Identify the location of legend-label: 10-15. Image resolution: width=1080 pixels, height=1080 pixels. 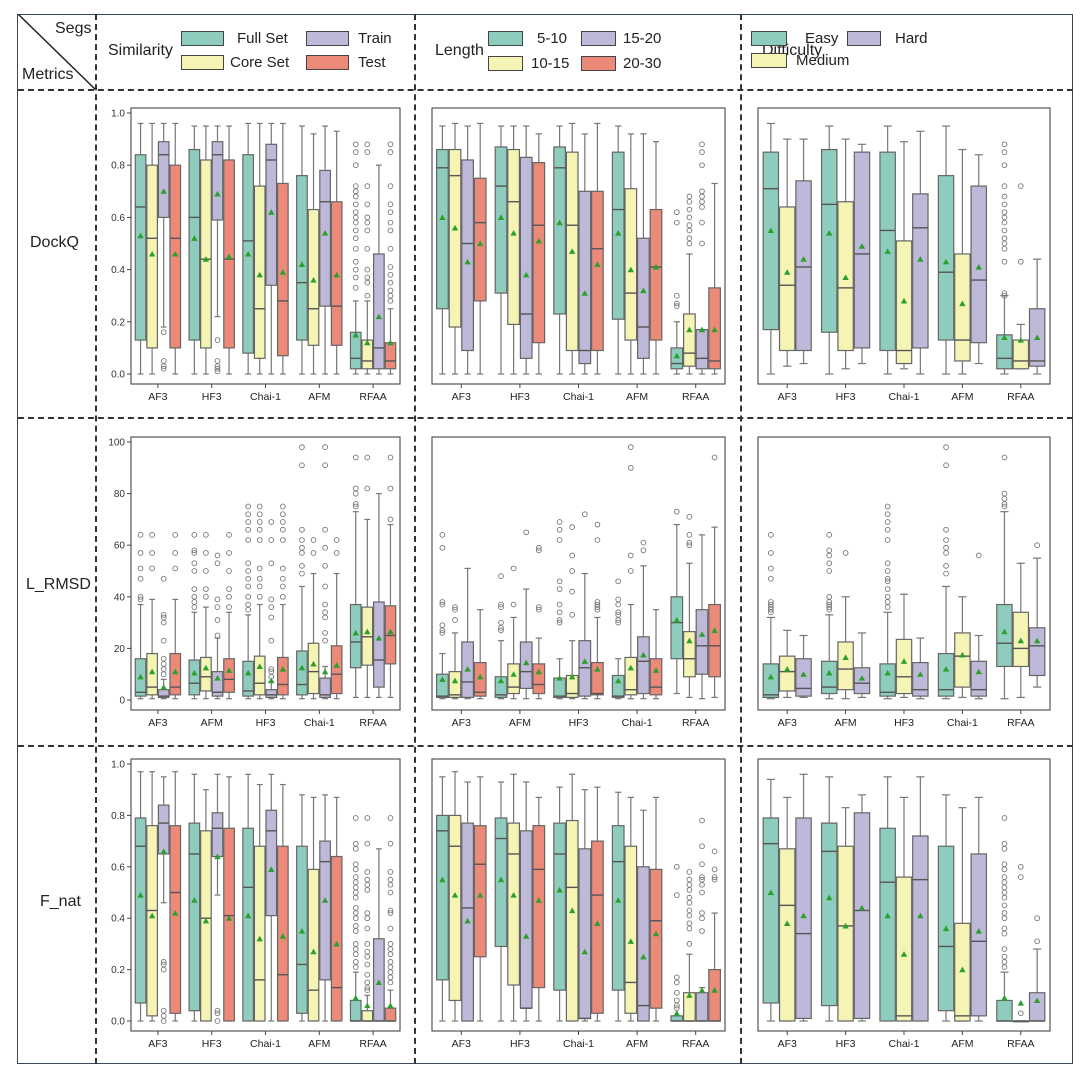
(550, 63).